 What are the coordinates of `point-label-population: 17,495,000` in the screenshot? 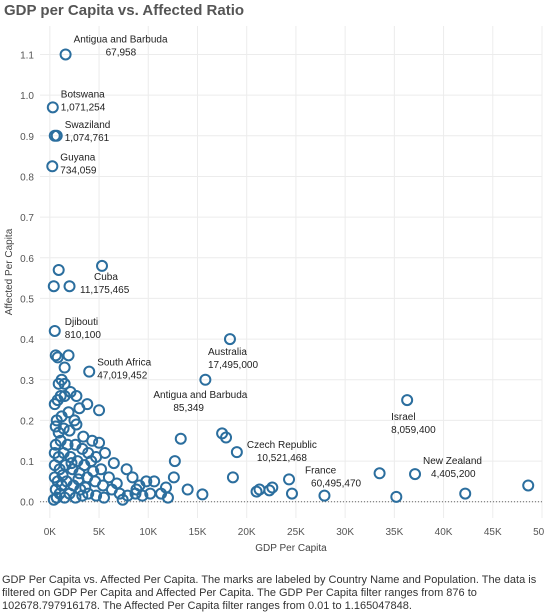 It's located at (233, 365).